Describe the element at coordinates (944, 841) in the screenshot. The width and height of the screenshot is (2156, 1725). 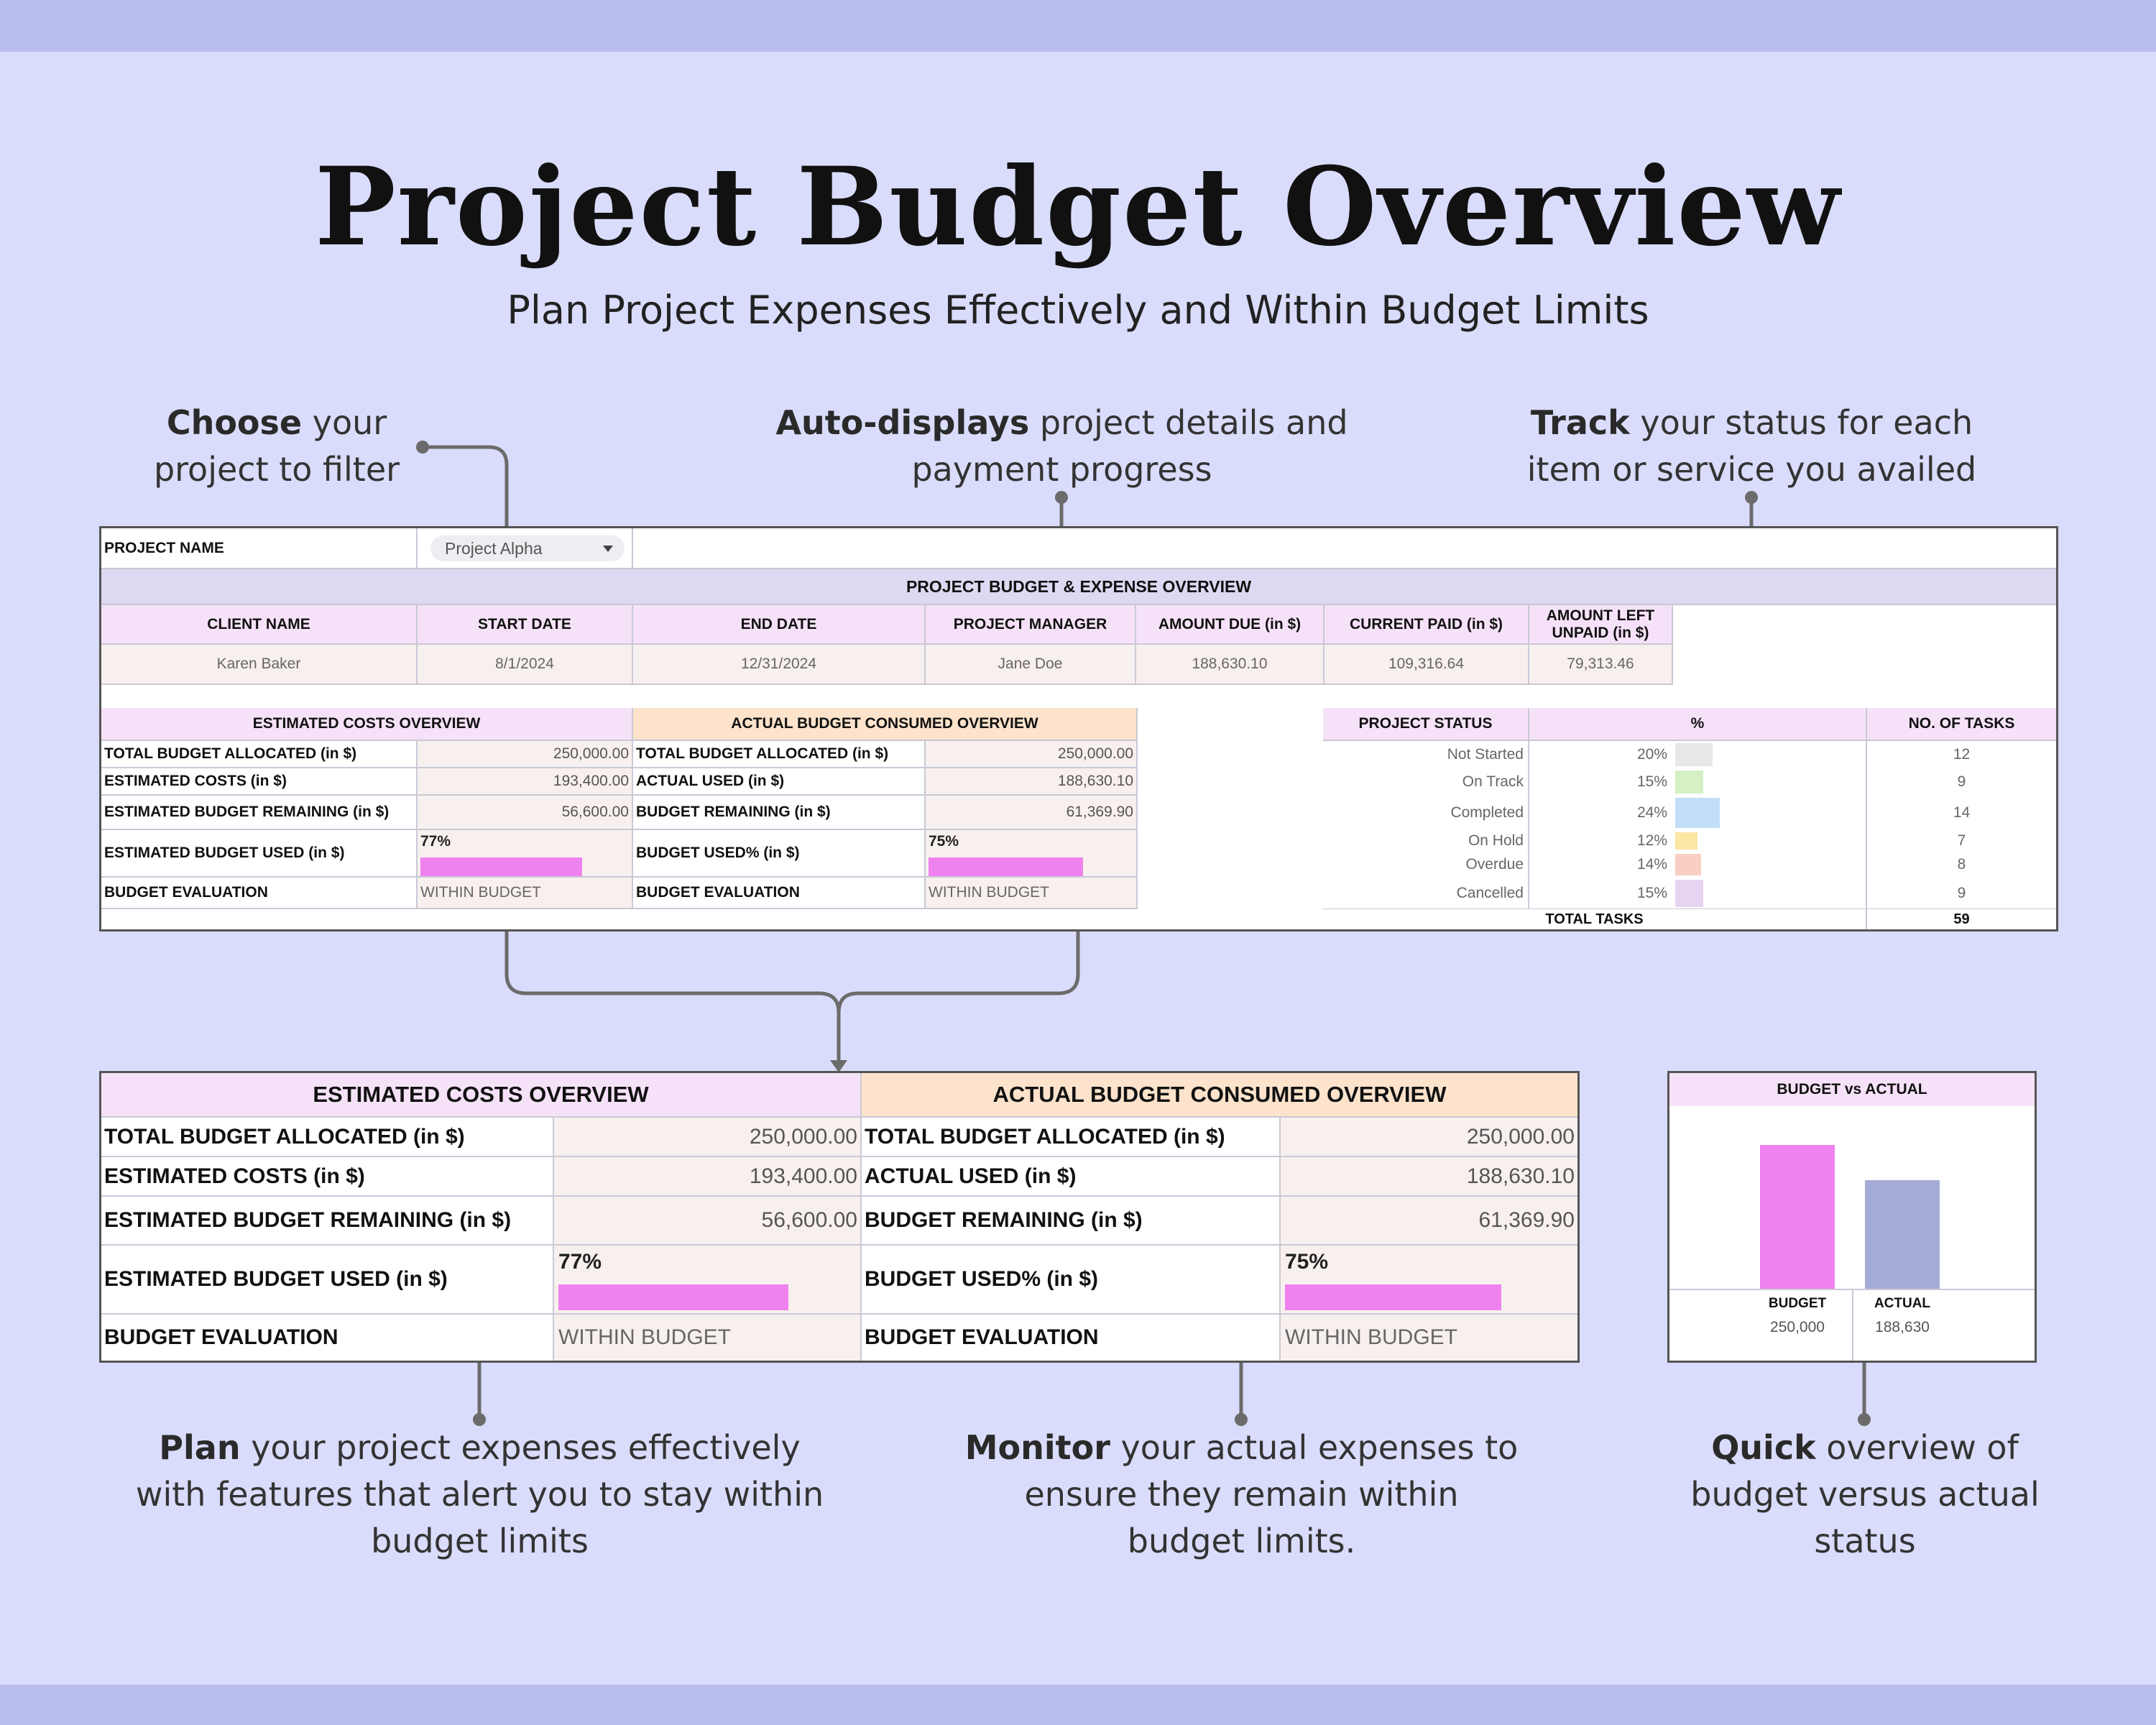
I see `act-used-pct-small: 75%` at that location.